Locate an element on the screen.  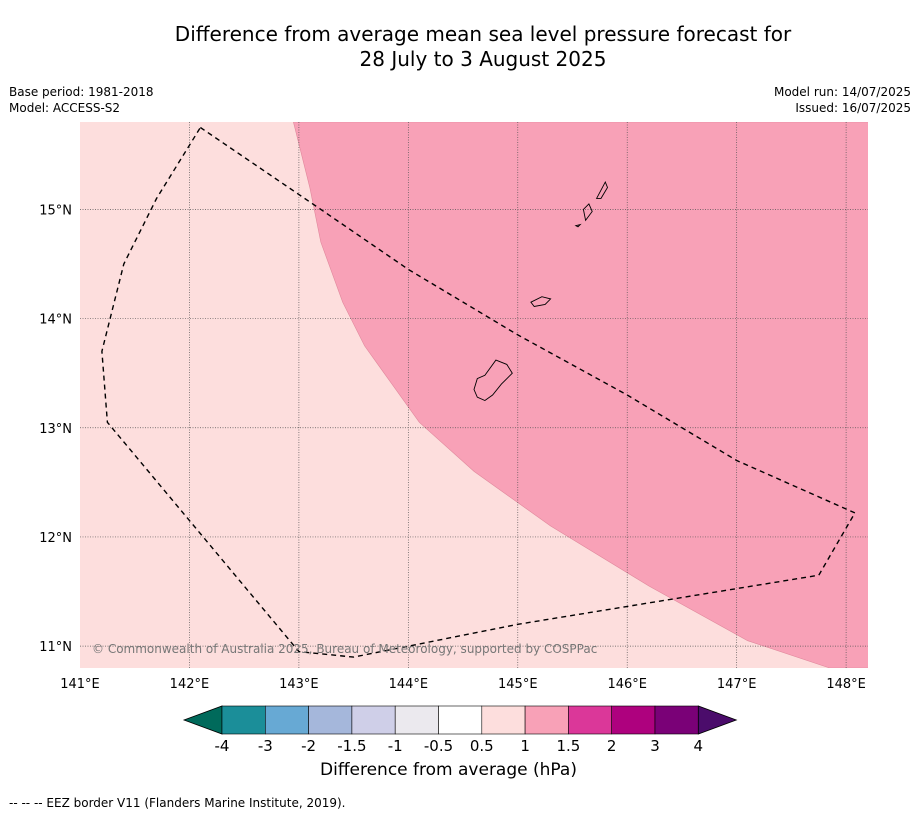
colorbar-tick-label: -1.5 is located at coordinates (351, 746).